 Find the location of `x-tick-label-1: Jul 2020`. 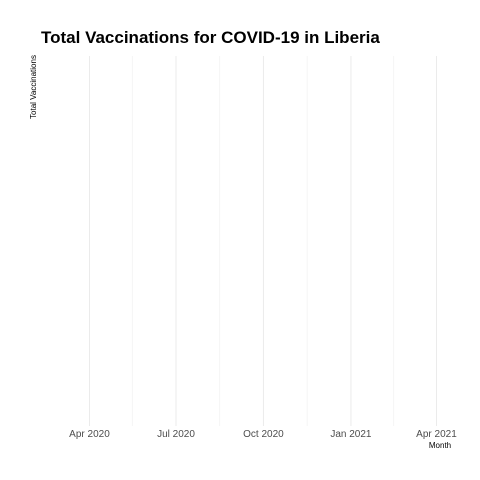

x-tick-label-1: Jul 2020 is located at coordinates (176, 434).